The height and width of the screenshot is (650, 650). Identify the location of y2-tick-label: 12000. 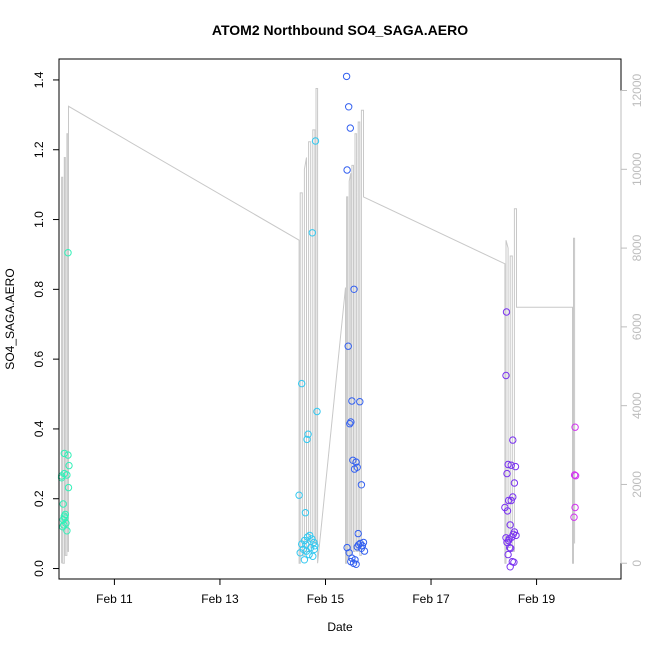
(637, 91).